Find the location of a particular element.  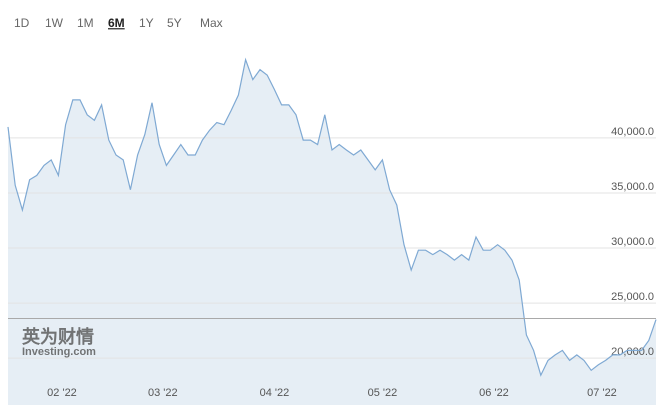

x-tick-label: 03 '22 is located at coordinates (163, 393).